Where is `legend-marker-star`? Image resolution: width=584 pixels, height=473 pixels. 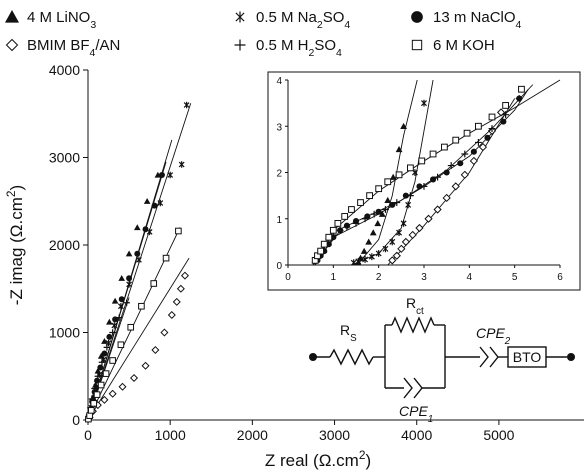
legend-marker-star is located at coordinates (240, 17).